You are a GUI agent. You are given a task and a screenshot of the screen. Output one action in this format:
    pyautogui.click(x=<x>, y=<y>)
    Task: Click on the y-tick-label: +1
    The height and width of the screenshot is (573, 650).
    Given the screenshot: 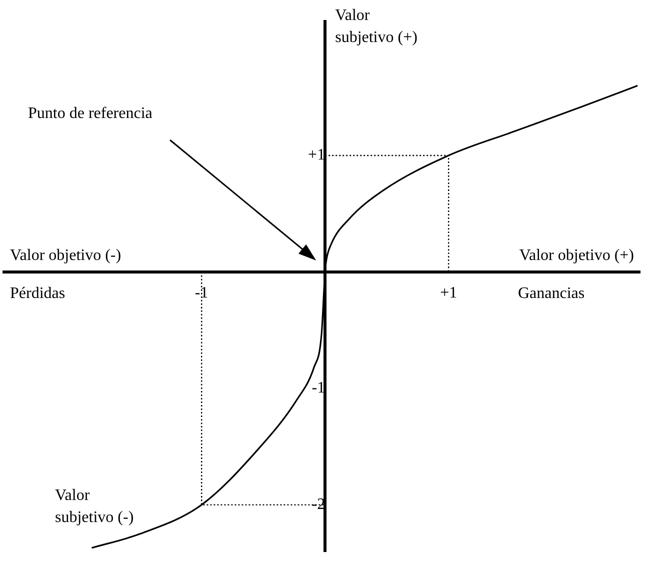 What is the action you would take?
    pyautogui.click(x=317, y=155)
    